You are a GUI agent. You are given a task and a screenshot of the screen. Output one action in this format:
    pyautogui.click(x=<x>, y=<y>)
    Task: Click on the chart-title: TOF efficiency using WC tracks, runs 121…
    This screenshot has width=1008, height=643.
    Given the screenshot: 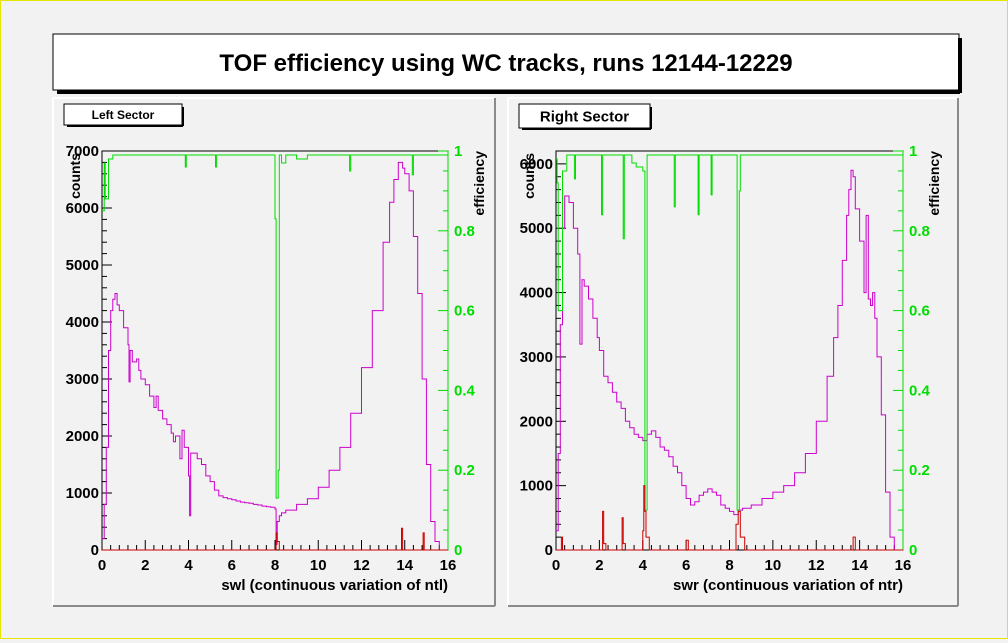 What is the action you would take?
    pyautogui.click(x=505, y=63)
    